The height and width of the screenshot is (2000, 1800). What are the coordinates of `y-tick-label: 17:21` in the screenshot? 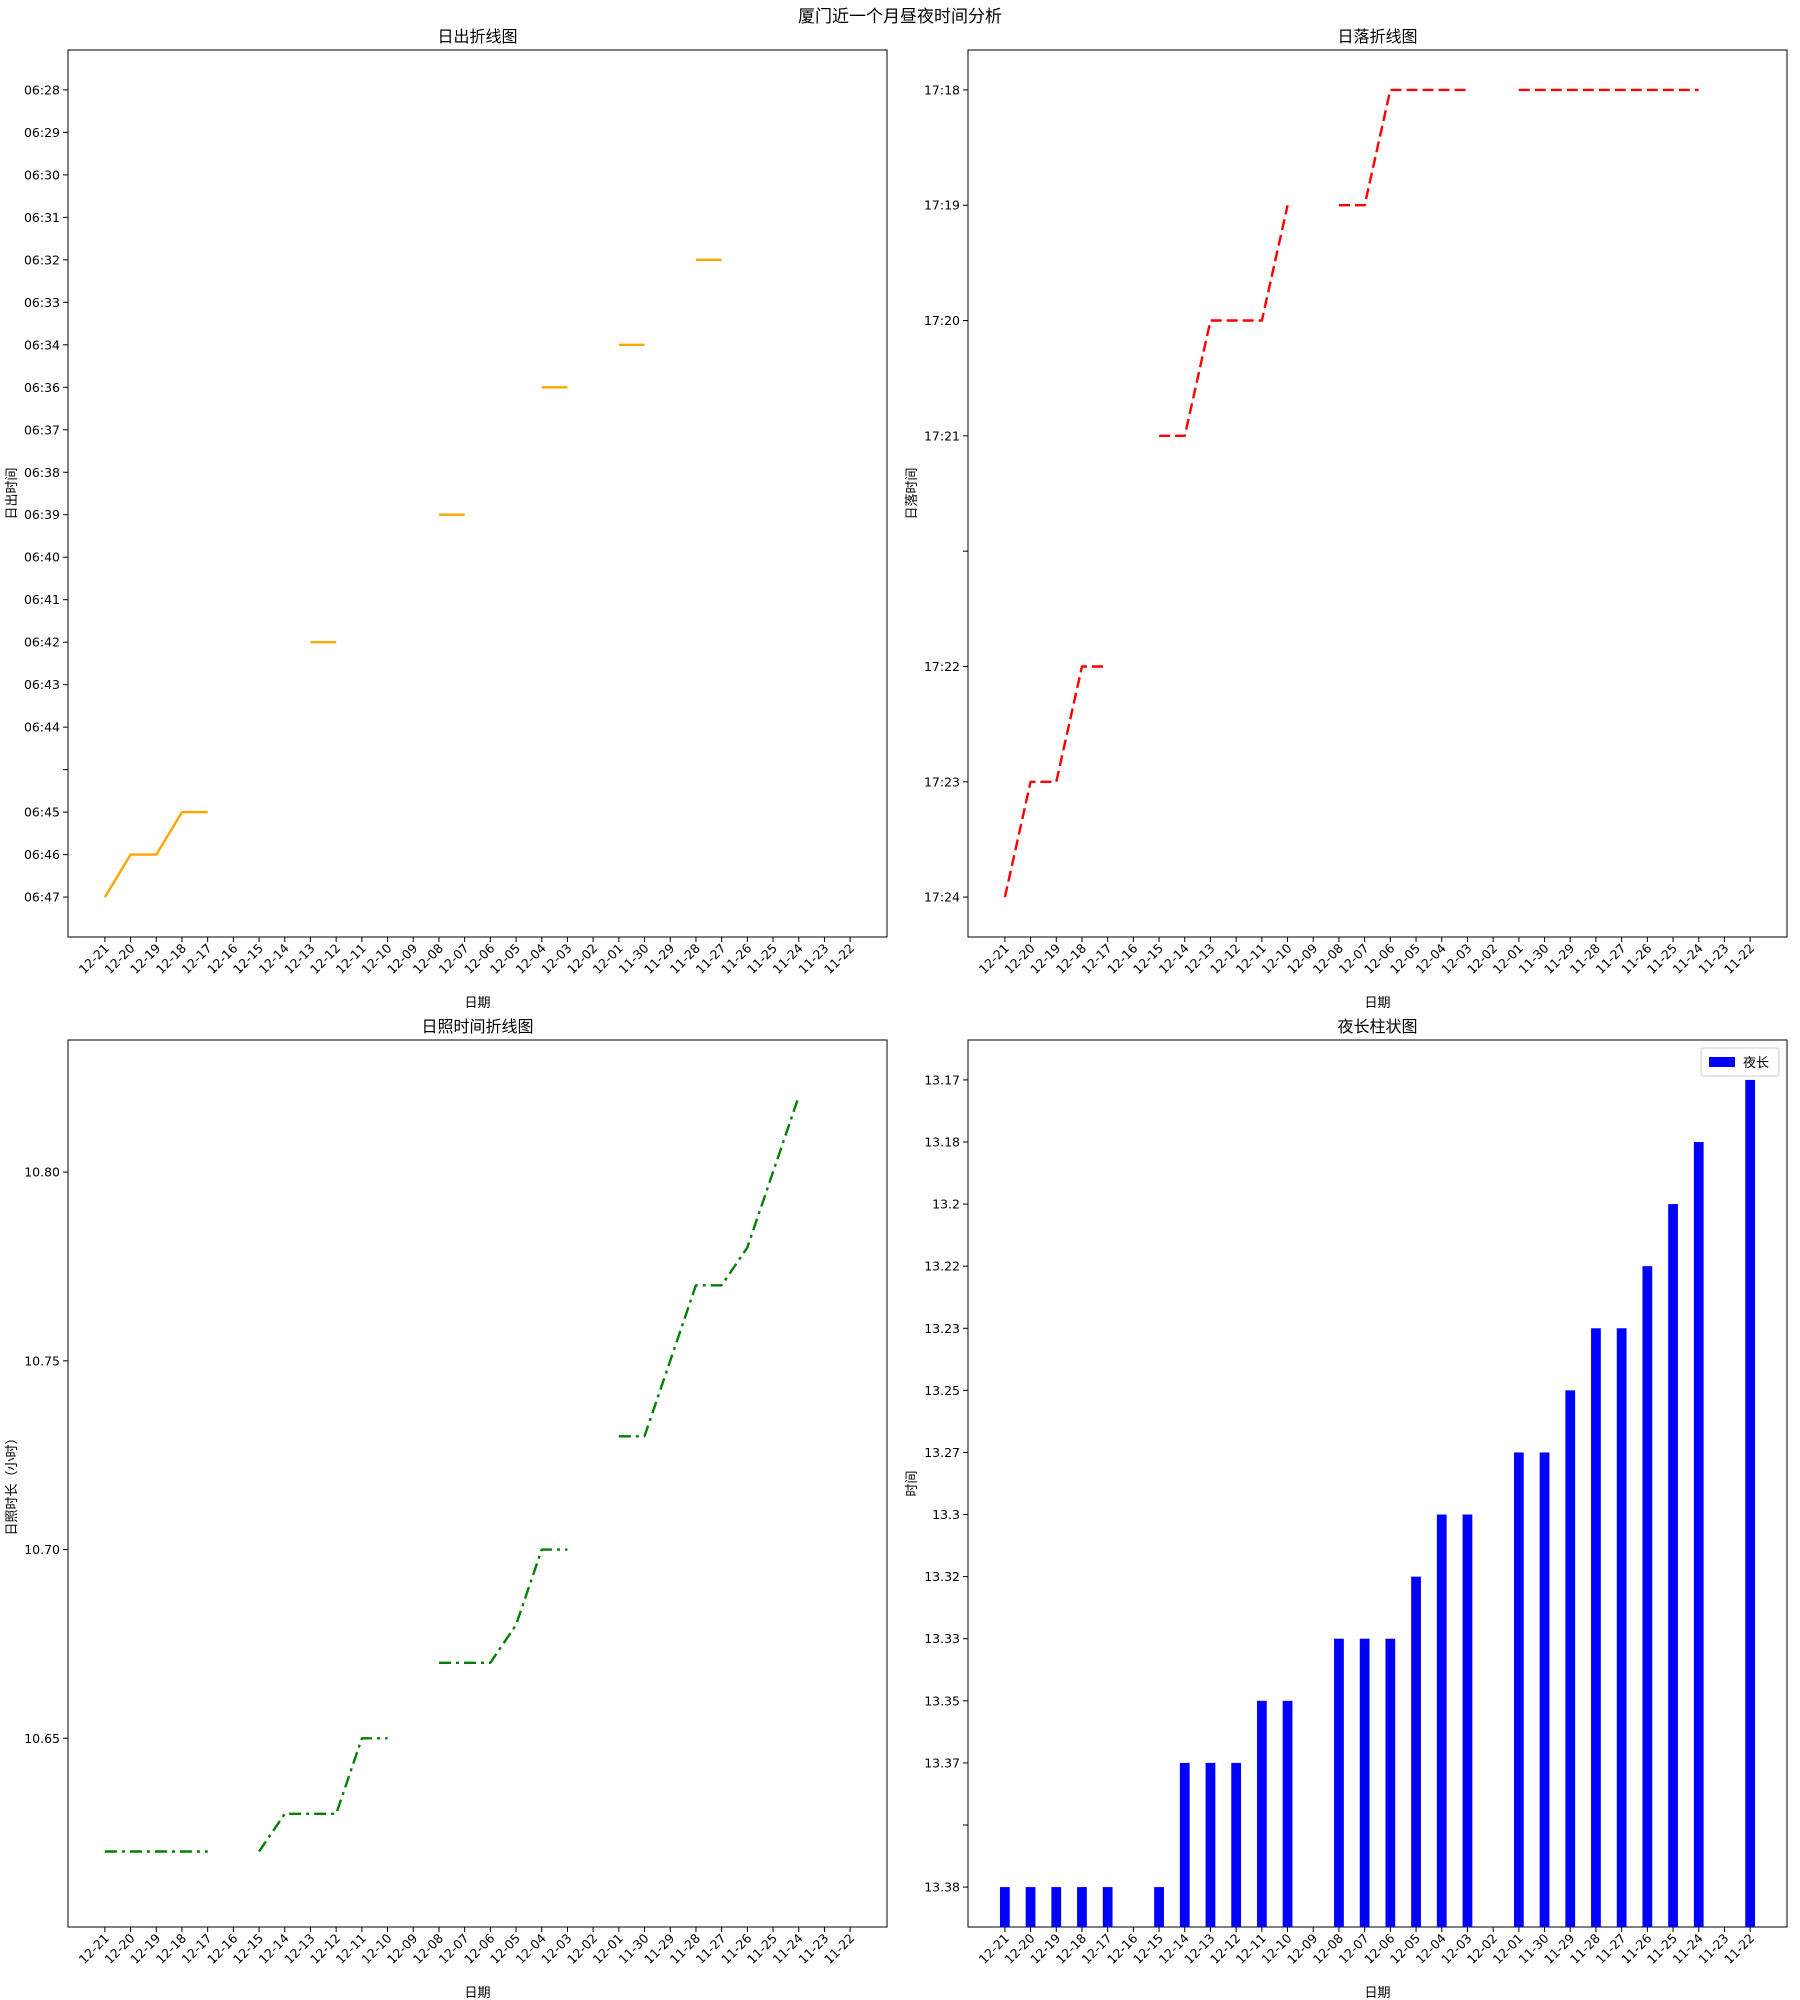 It's located at (942, 435).